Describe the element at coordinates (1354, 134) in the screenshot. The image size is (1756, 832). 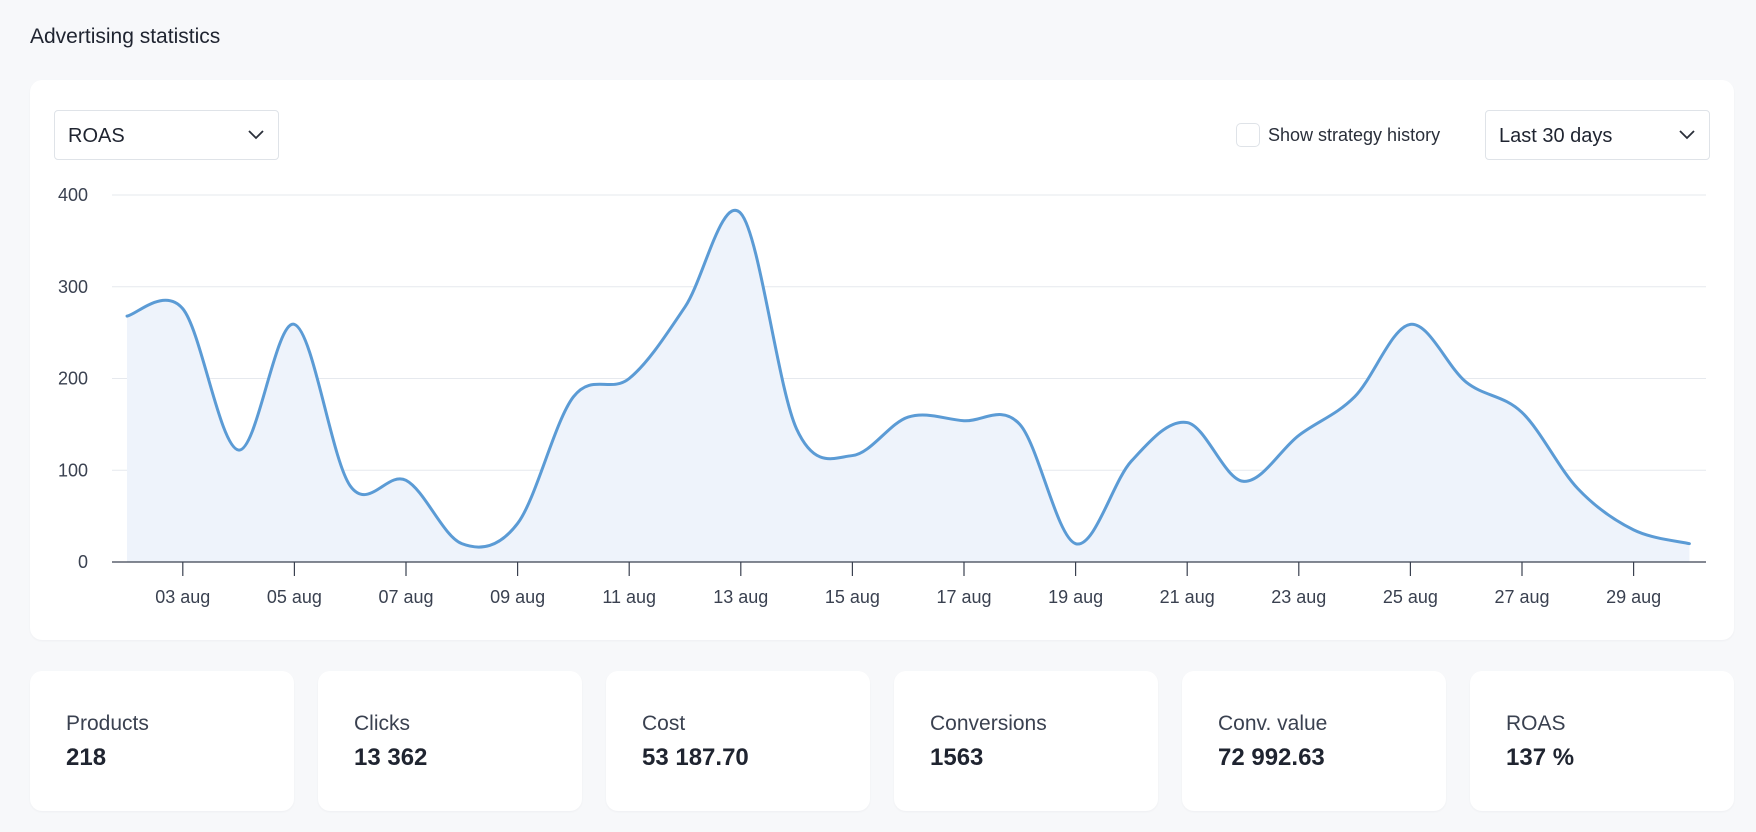
I see `strategy-history-label: Show strategy history` at that location.